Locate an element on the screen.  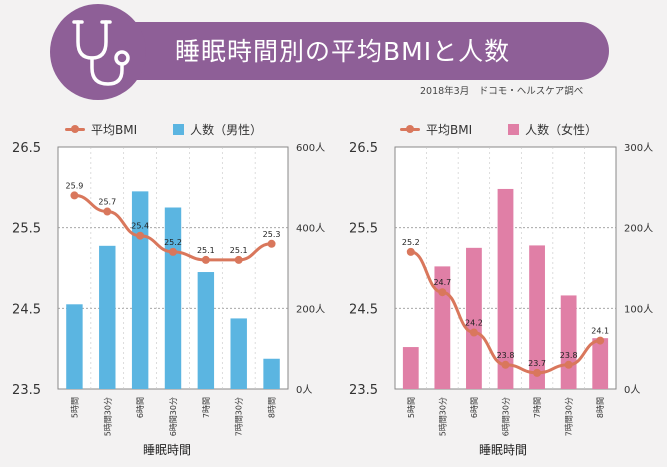
bmi-data-label: 25.9 is located at coordinates (75, 185).